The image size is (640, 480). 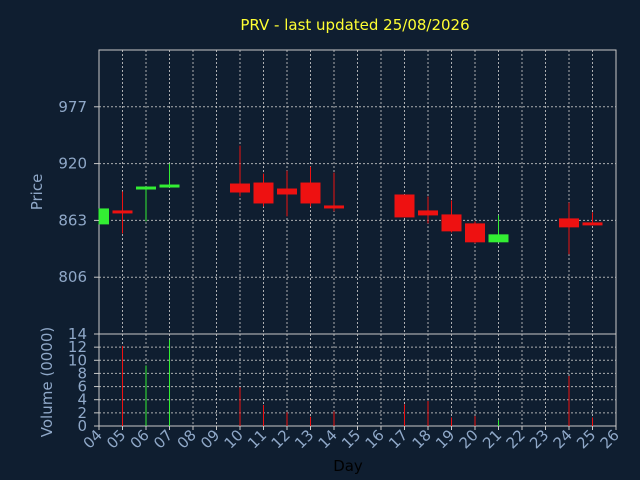 What do you see at coordinates (422, 439) in the screenshot?
I see `x-tick-label: 18` at bounding box center [422, 439].